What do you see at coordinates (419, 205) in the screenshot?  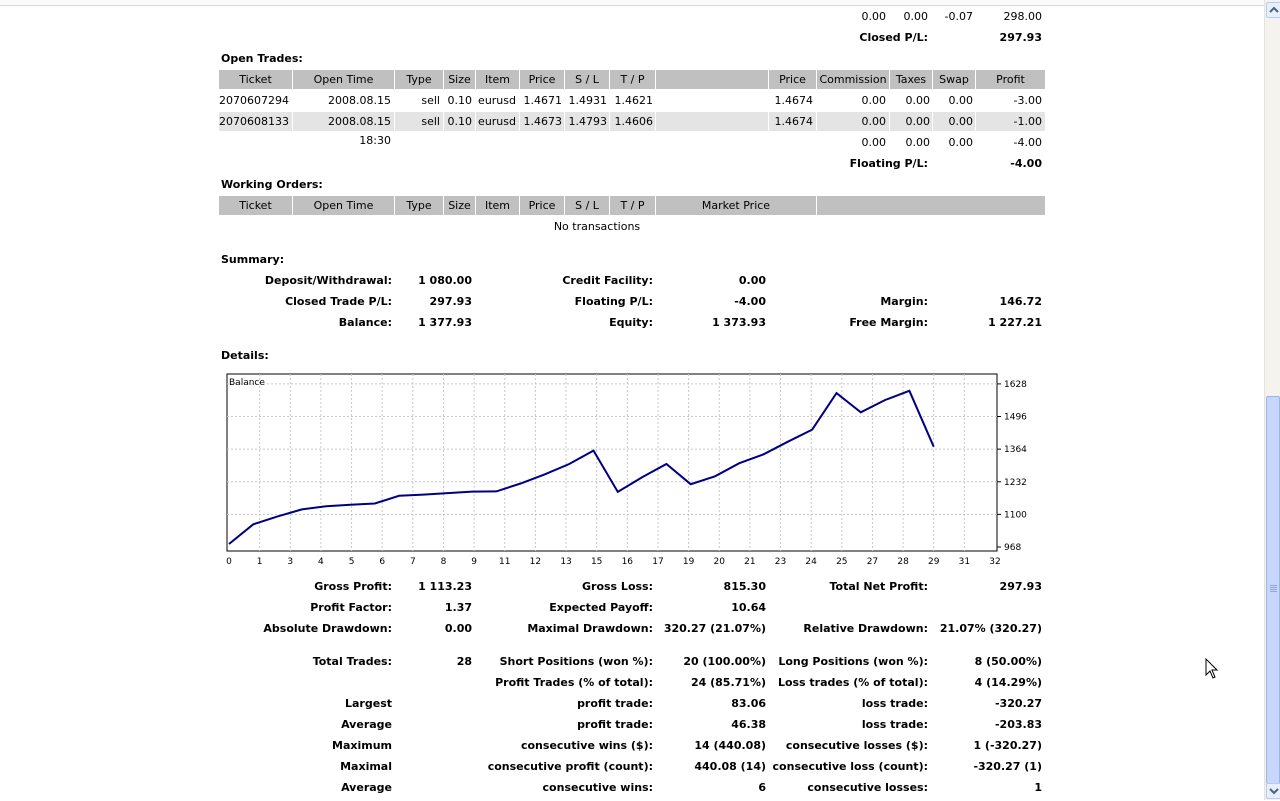 I see `col-type: Type` at bounding box center [419, 205].